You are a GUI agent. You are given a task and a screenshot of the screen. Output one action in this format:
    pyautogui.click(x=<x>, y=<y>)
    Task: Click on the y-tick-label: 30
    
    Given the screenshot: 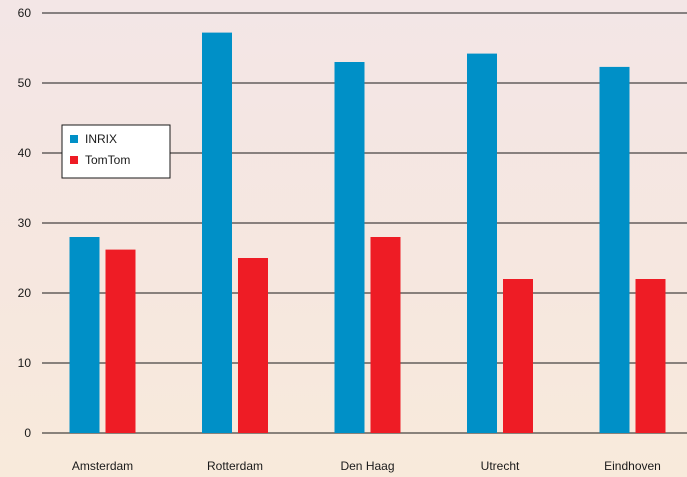 What is the action you would take?
    pyautogui.click(x=25, y=223)
    